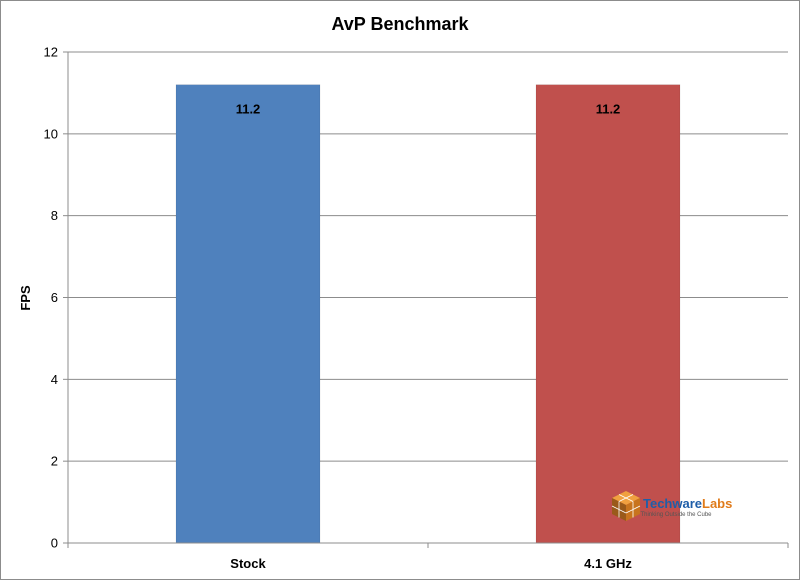  What do you see at coordinates (687, 503) in the screenshot?
I see `watermark-brand: TechwareLabs` at bounding box center [687, 503].